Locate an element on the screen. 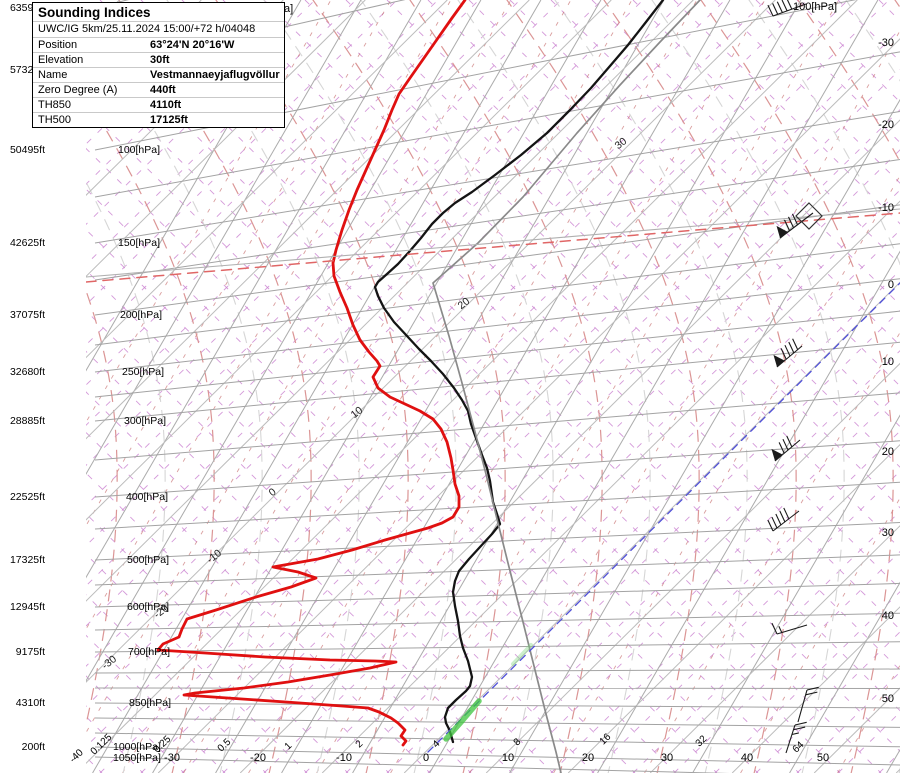 The height and width of the screenshot is (773, 900). tropopause-red-dashed-curve is located at coordinates (493, 247).